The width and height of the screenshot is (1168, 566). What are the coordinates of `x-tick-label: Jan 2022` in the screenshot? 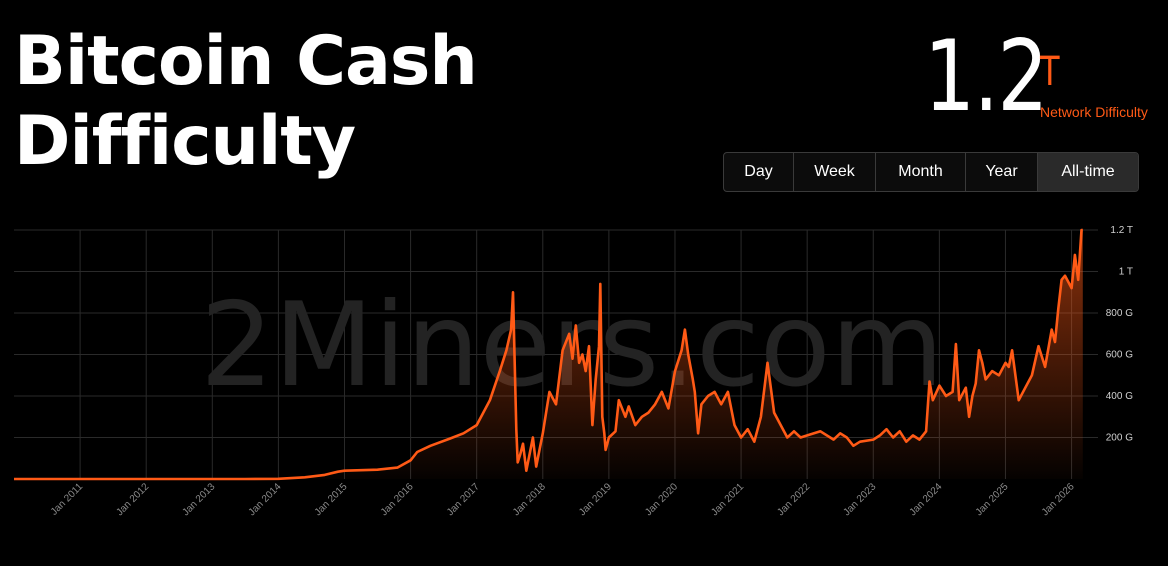 It's located at (793, 499).